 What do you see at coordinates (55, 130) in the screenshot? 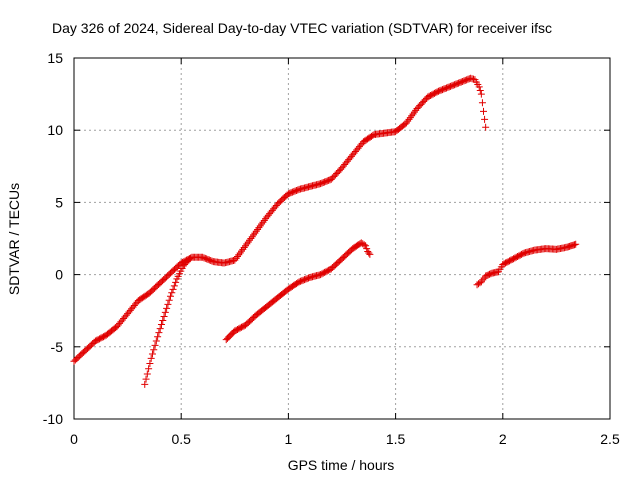
I see `y-tick-label: 10` at bounding box center [55, 130].